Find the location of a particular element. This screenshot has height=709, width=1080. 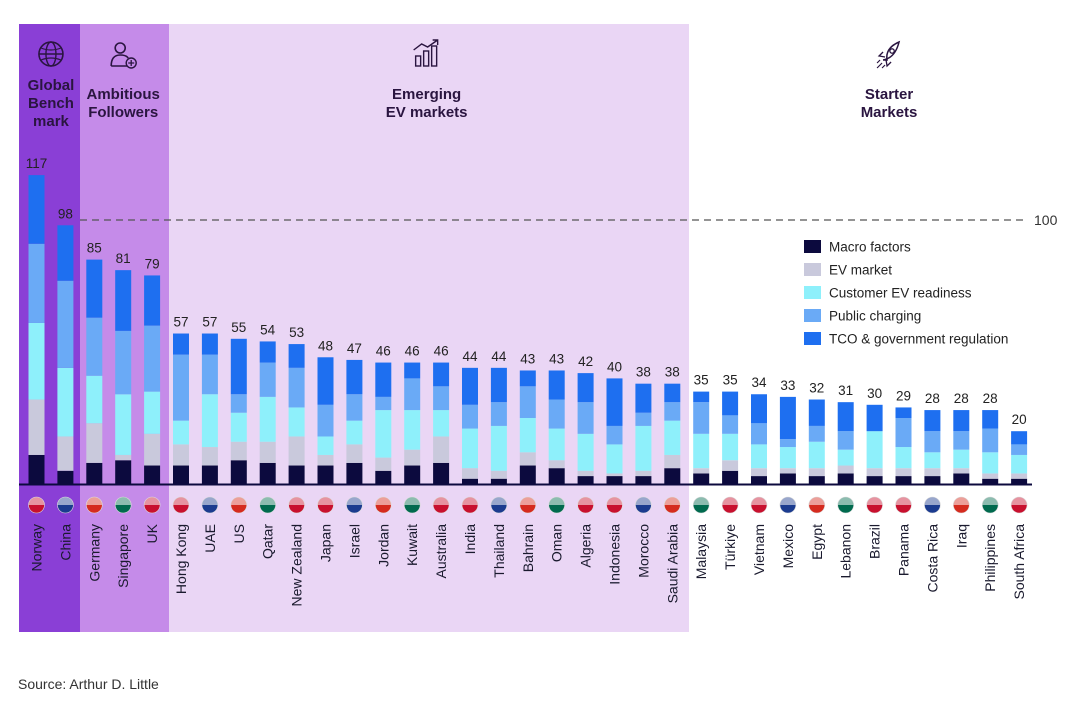

group-title-2-line-1: EV markets is located at coordinates (427, 112).